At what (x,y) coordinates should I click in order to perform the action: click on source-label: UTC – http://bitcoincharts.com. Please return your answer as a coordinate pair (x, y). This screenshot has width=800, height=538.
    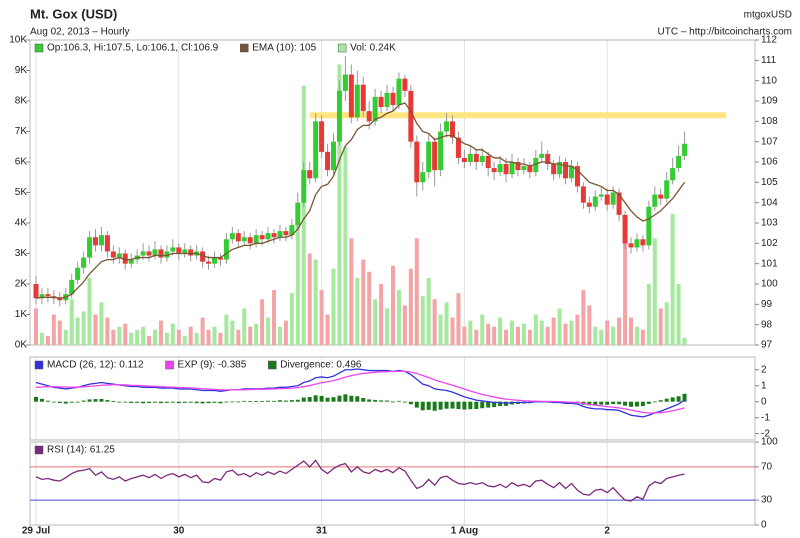
    Looking at the image, I should click on (725, 32).